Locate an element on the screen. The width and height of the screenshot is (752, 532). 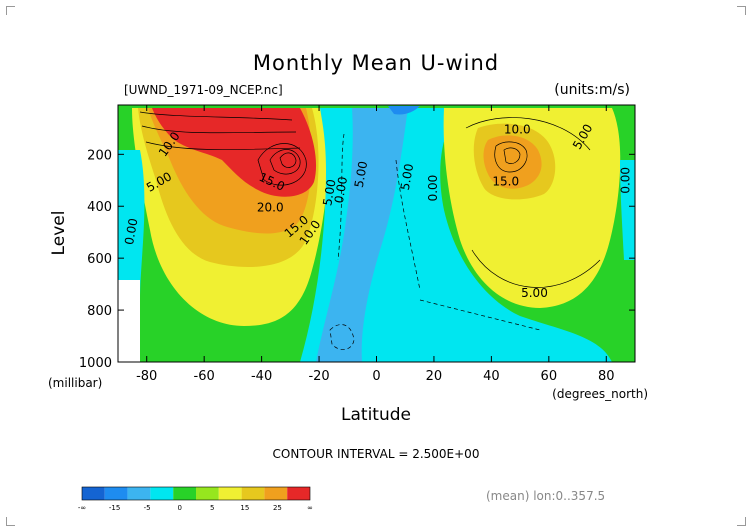
units-label: (units:m/s) is located at coordinates (592, 90).